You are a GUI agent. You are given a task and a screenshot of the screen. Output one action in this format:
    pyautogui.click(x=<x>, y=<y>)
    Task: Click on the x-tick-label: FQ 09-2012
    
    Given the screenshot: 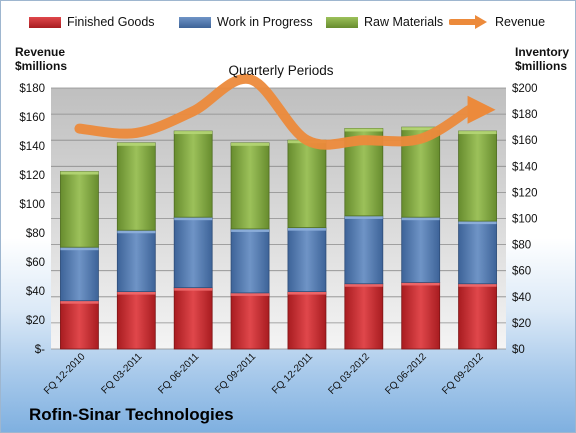 What is the action you would take?
    pyautogui.click(x=463, y=374)
    